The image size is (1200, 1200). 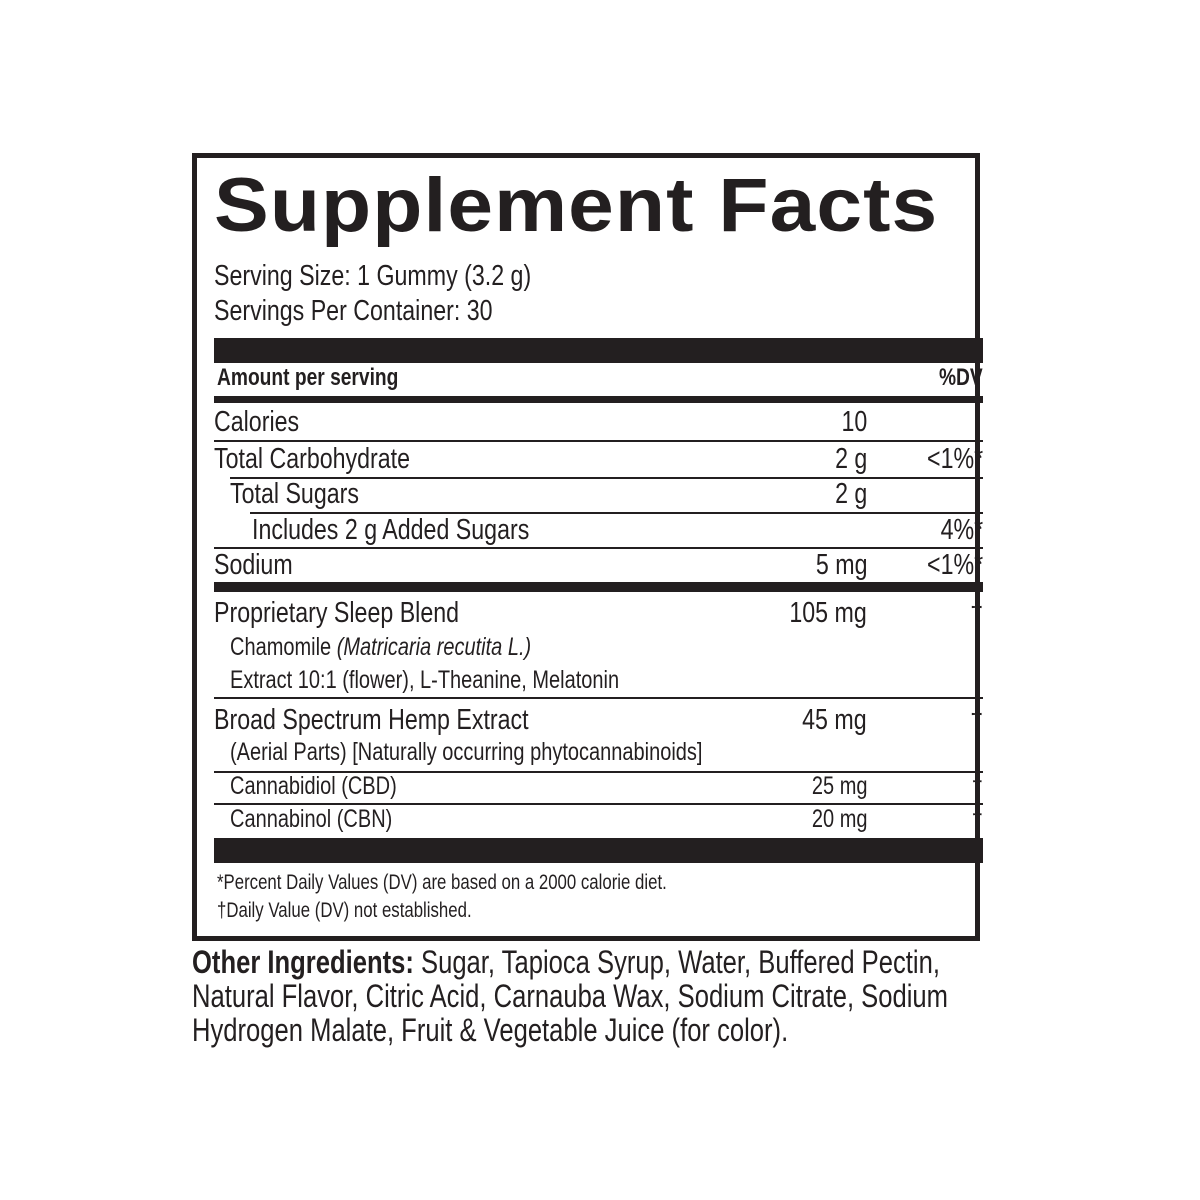 I want to click on blend-ingredient-latin: (Matricaria recutita L.), so click(x=434, y=647).